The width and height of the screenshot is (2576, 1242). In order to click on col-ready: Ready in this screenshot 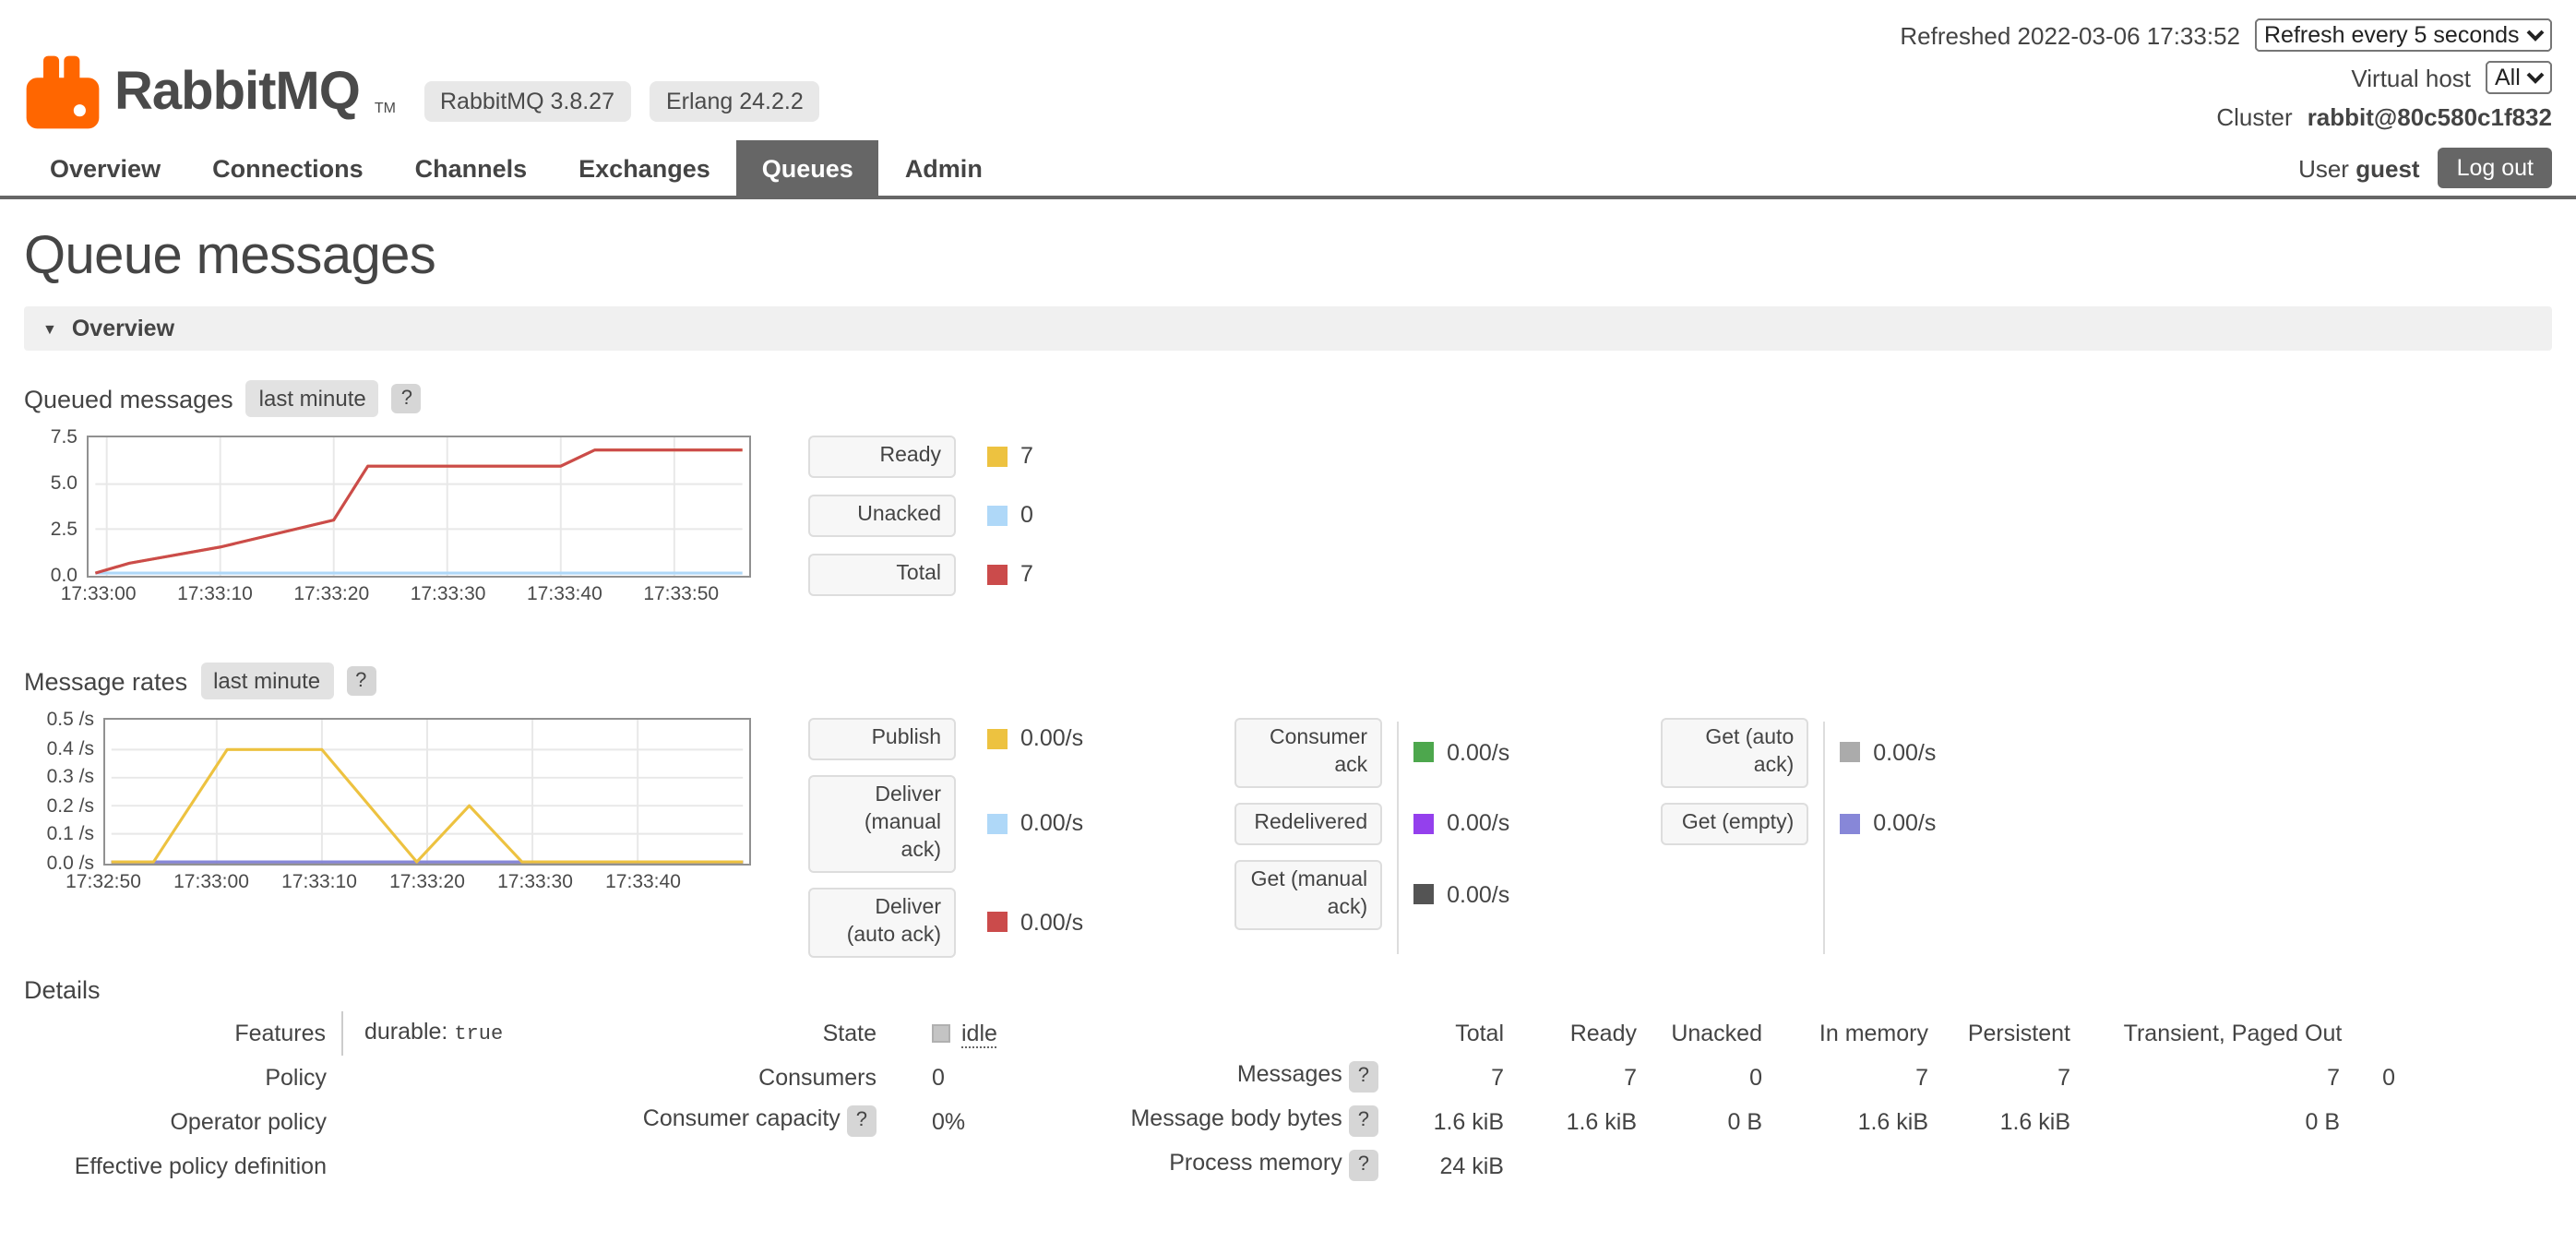, I will do `click(1603, 1033)`.